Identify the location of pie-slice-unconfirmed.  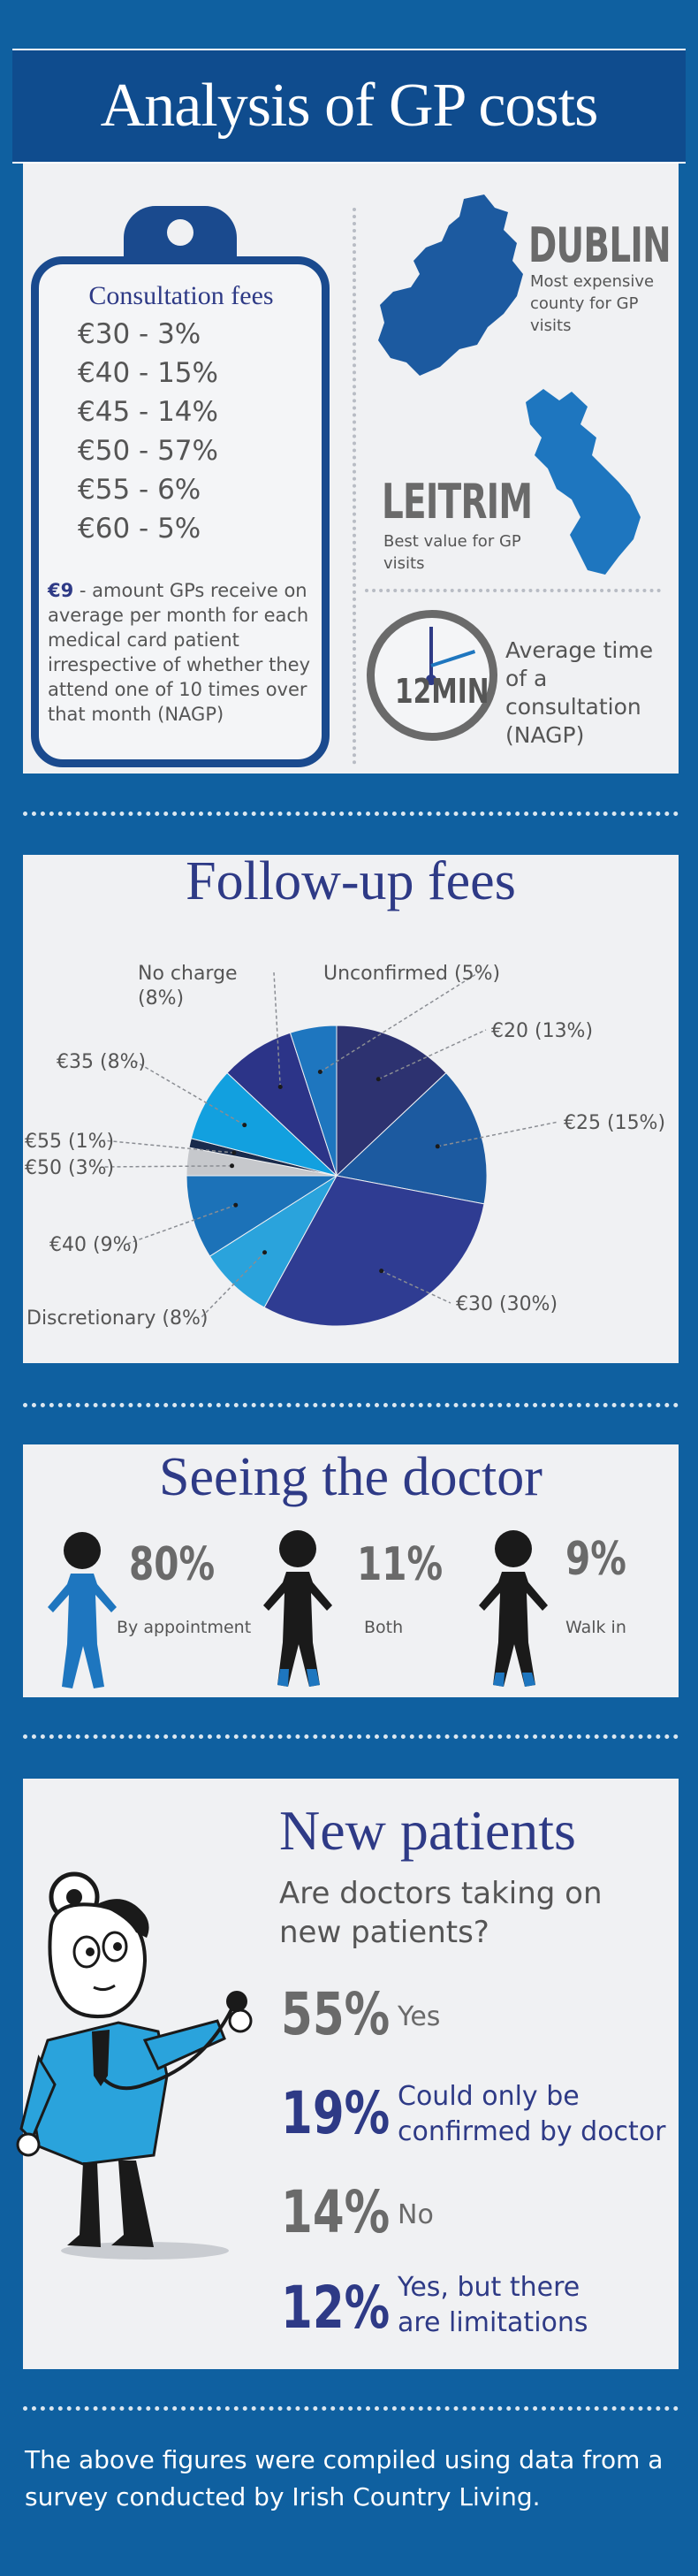
(313, 1101).